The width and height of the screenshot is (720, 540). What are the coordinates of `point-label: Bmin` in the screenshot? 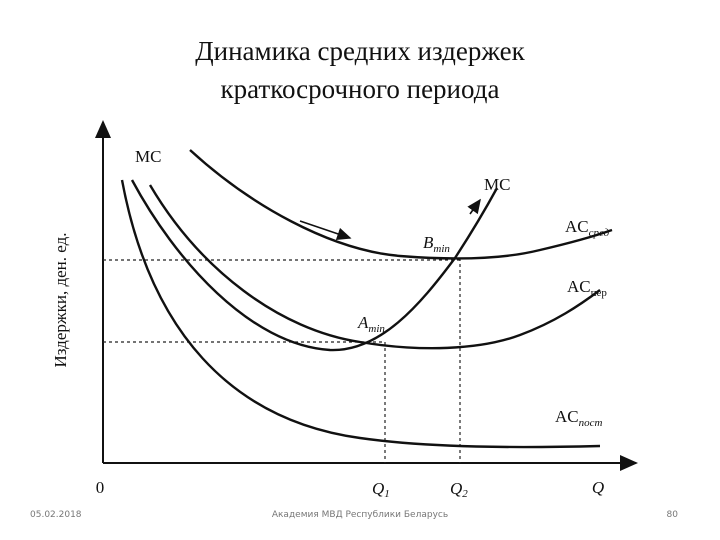 It's located at (436, 244).